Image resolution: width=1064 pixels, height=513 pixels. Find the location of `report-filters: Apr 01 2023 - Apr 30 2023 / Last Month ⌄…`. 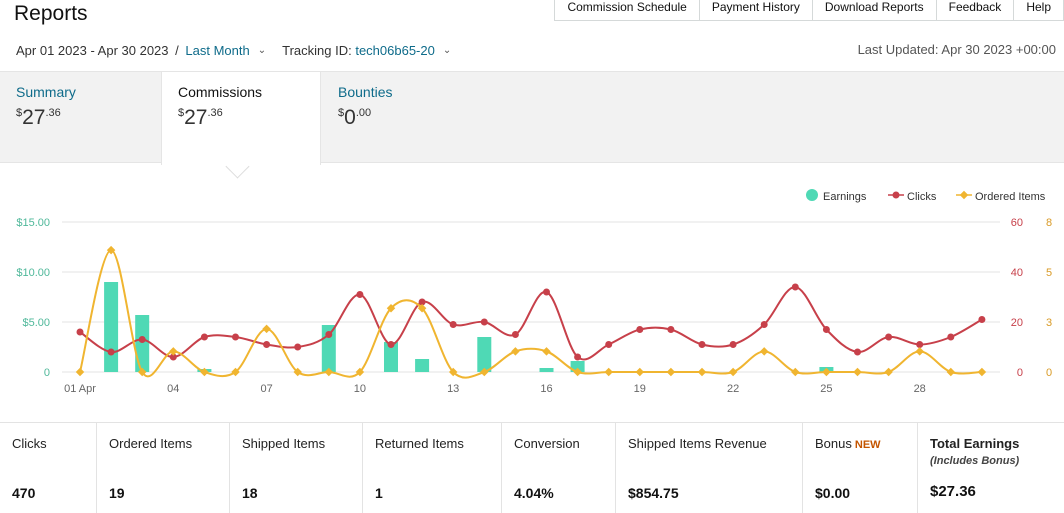

report-filters: Apr 01 2023 - Apr 30 2023 / Last Month ⌄… is located at coordinates (241, 50).